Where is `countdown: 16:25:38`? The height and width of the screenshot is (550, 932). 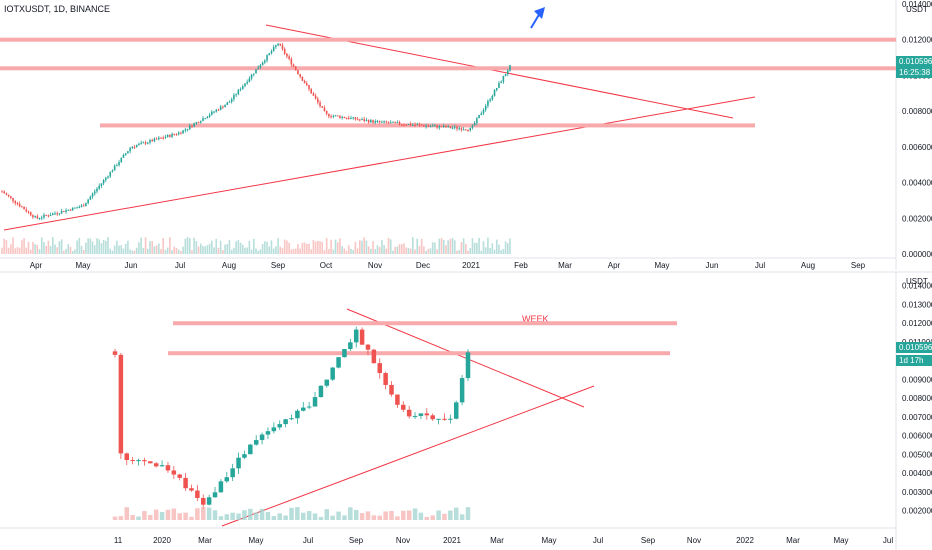 countdown: 16:25:38 is located at coordinates (915, 72).